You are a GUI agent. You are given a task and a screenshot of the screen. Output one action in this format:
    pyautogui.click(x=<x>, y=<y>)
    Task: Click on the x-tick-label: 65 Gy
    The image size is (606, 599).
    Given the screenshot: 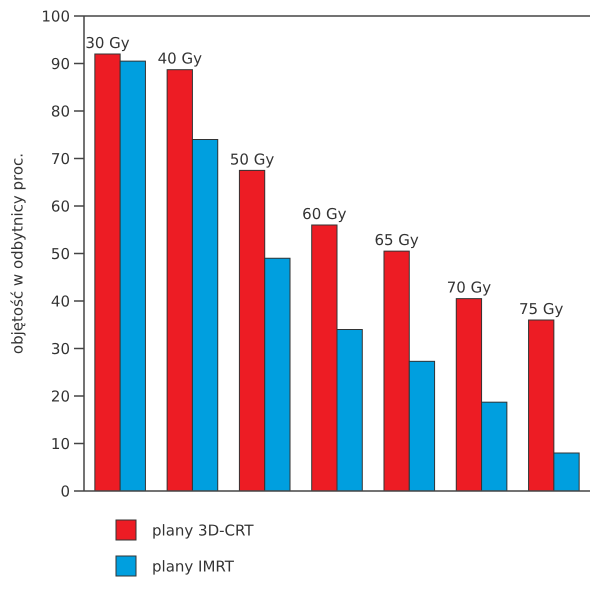 What is the action you would take?
    pyautogui.click(x=396, y=240)
    